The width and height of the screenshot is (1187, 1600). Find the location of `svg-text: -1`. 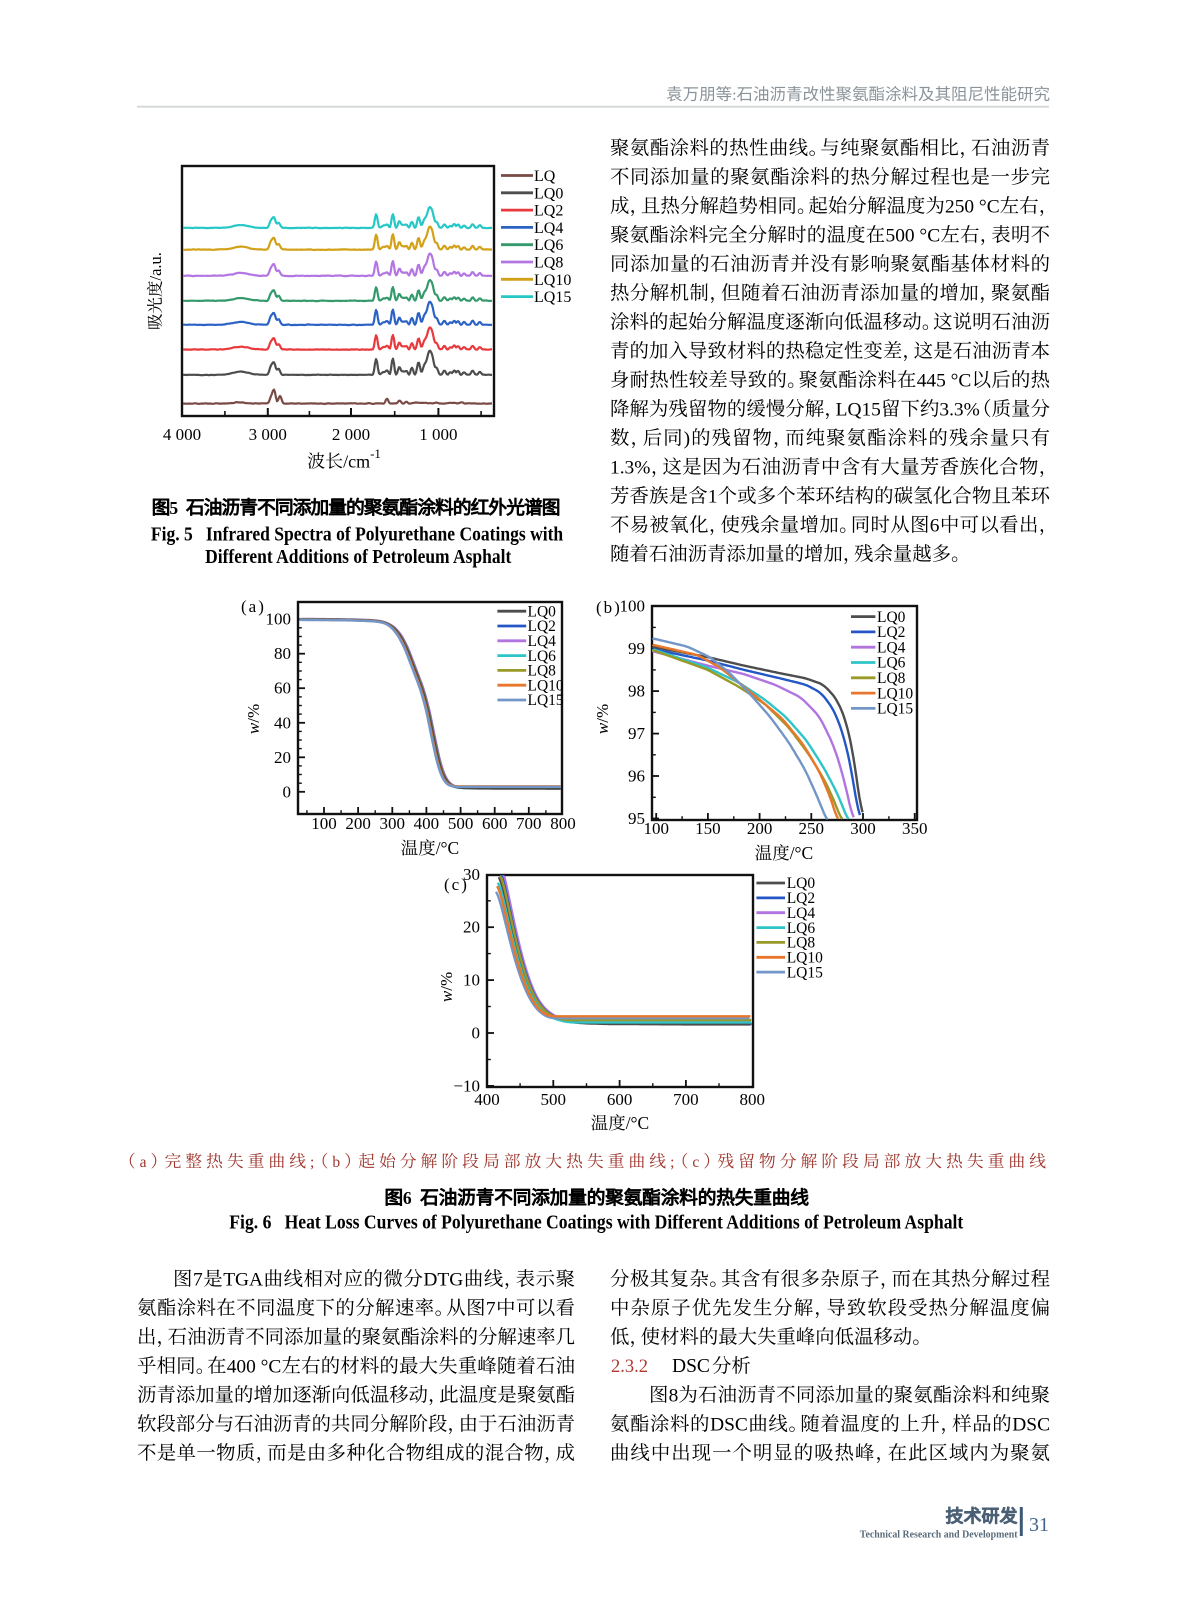

svg-text: -1 is located at coordinates (375, 453).